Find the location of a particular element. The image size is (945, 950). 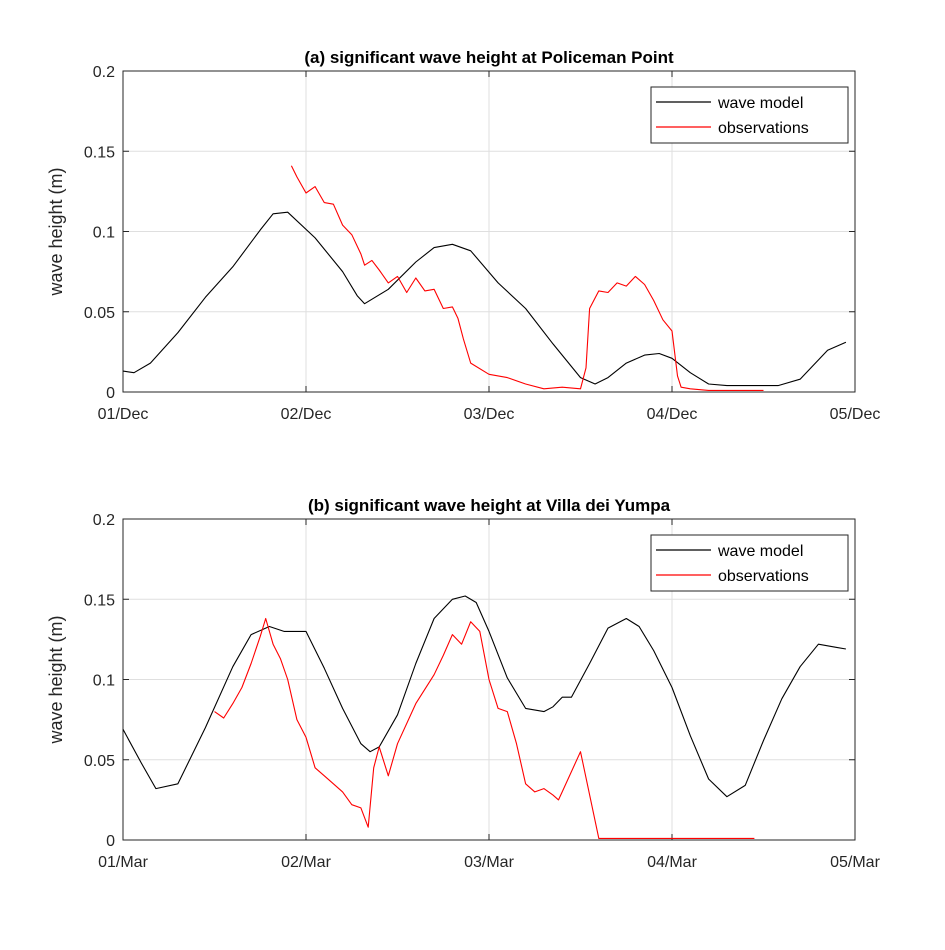

panel-a-ytick-label: 0 is located at coordinates (110, 393).